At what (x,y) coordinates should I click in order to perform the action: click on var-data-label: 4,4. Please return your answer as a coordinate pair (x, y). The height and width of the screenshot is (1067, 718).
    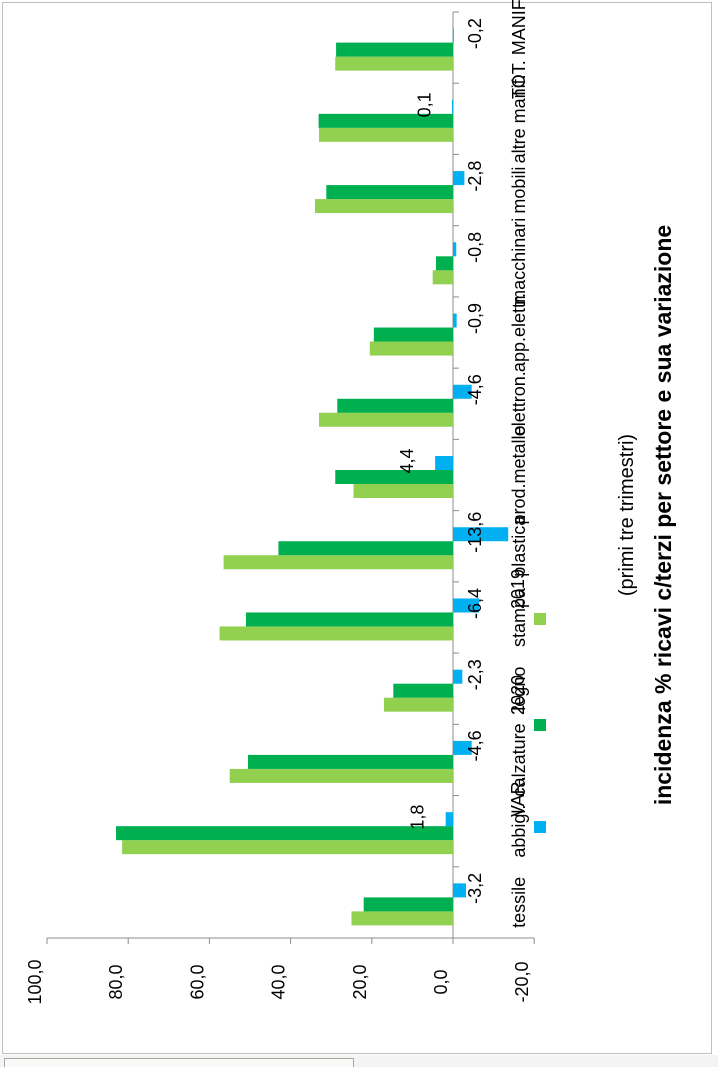
    Looking at the image, I should click on (407, 460).